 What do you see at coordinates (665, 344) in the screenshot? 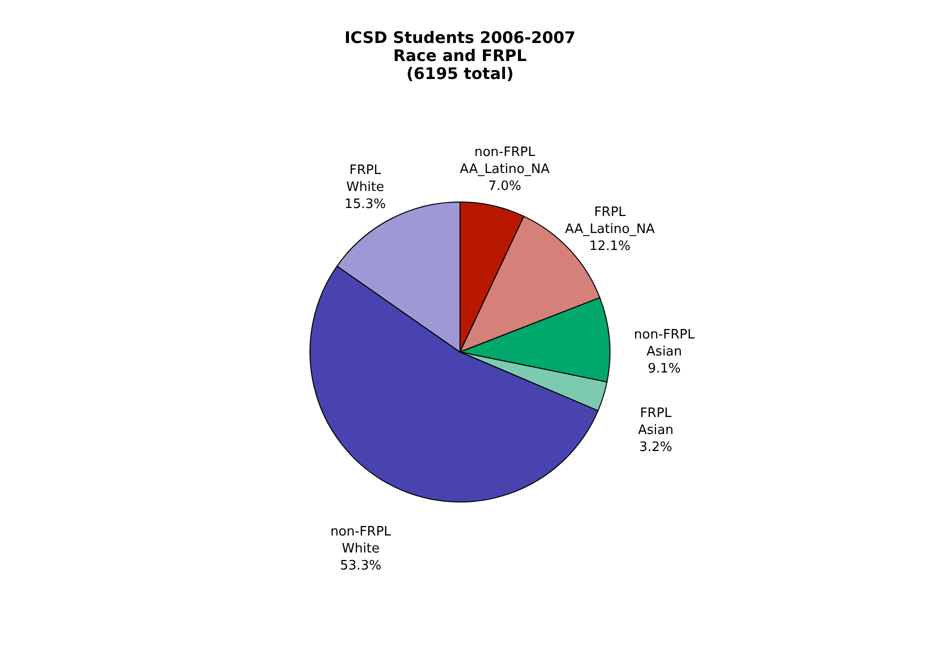
I see `slice-label: non-FRPL Asian` at bounding box center [665, 344].